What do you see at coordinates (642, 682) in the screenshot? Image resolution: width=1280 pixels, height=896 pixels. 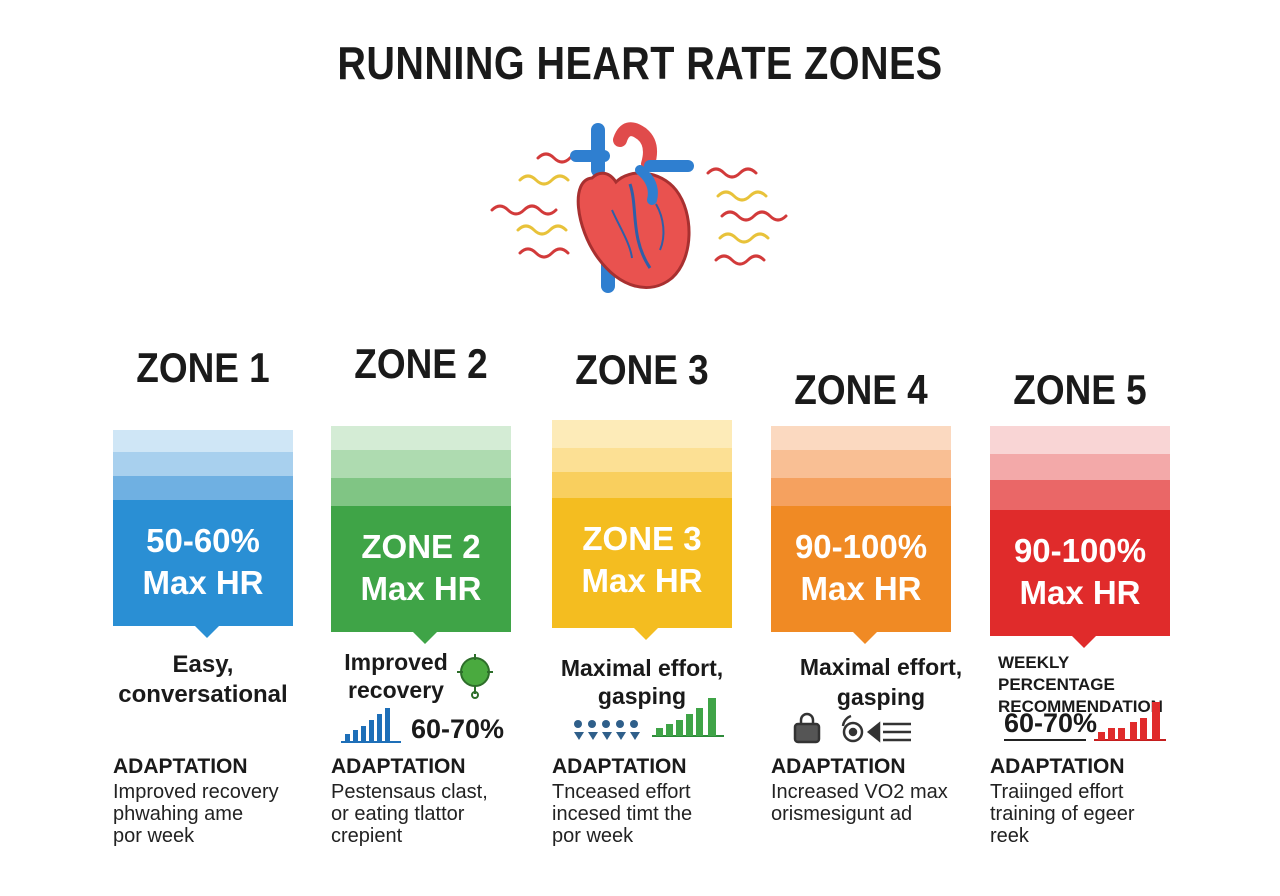 I see `zone-3-description: Maximal effort, gasping` at bounding box center [642, 682].